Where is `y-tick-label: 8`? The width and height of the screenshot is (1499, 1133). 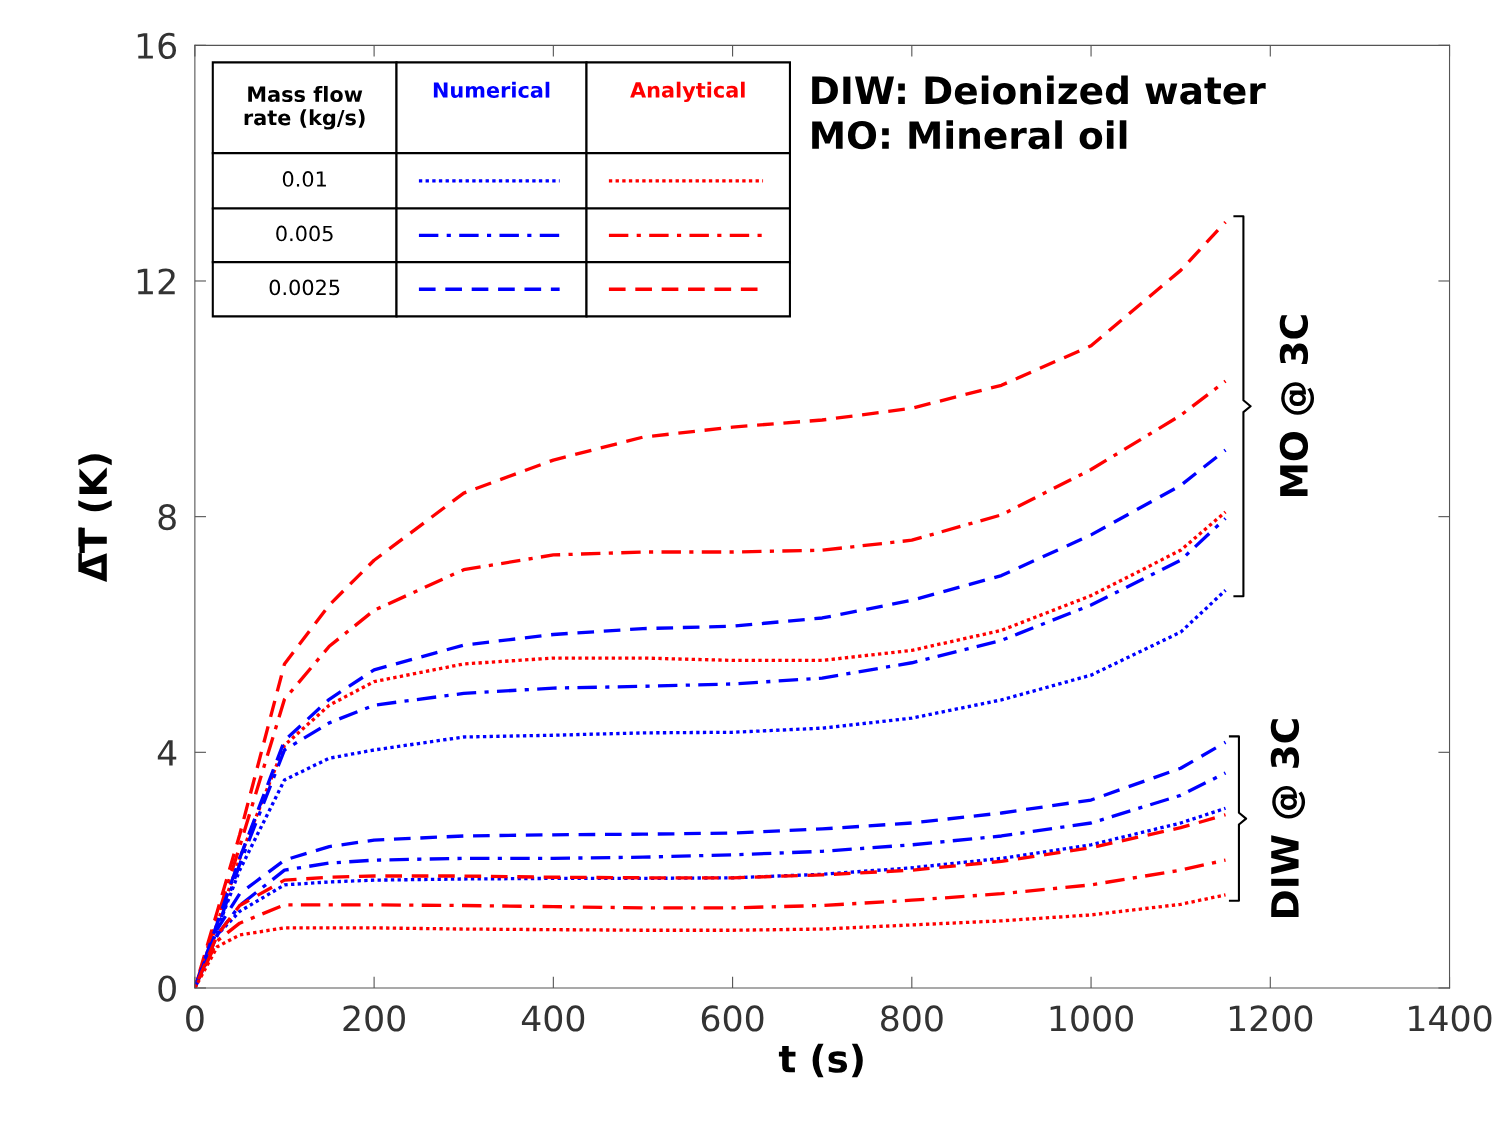
y-tick-label: 8 is located at coordinates (167, 517).